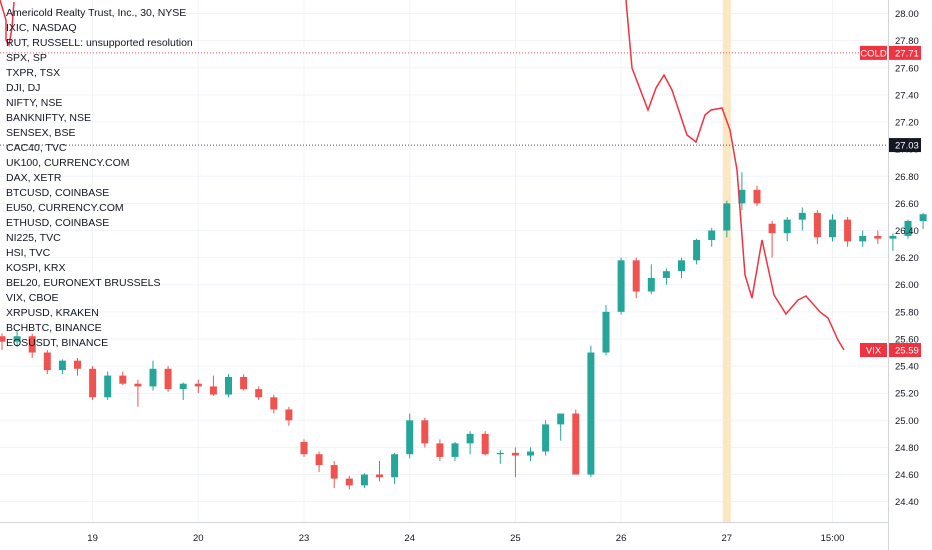 The image size is (932, 550). Describe the element at coordinates (907, 502) in the screenshot. I see `y-tick-label: 24.40` at that location.